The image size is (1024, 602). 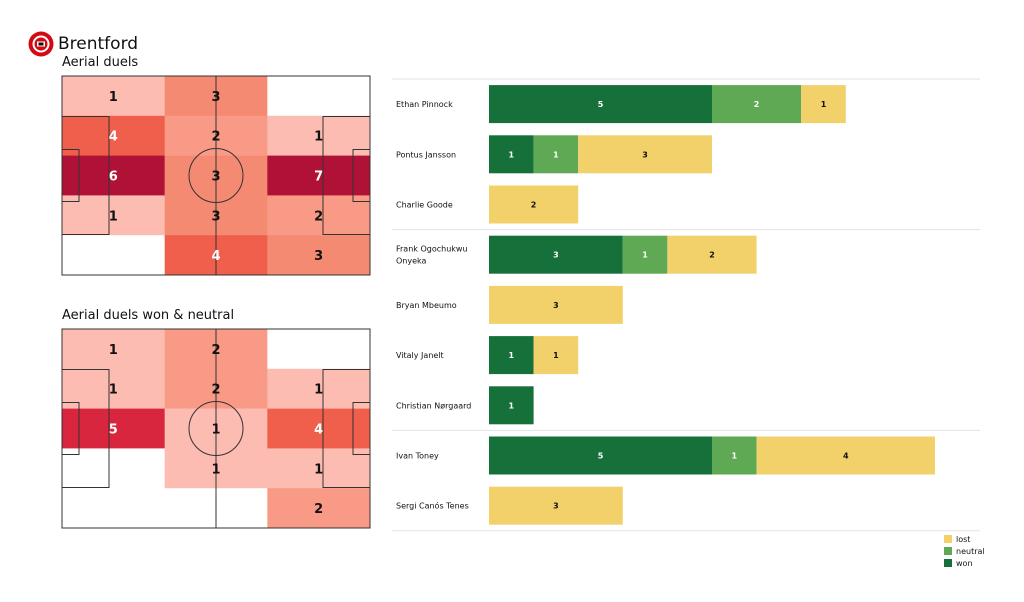 I want to click on legend-swatch-won, so click(x=948, y=563).